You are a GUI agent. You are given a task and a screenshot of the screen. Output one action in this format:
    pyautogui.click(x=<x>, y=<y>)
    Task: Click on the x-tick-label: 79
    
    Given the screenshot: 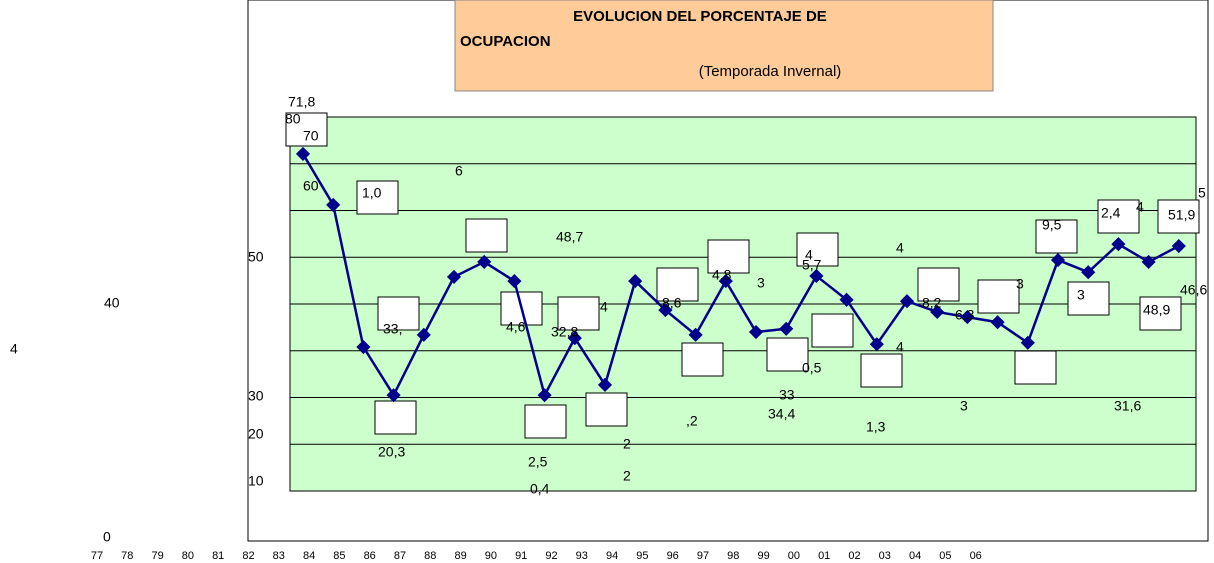 What is the action you would take?
    pyautogui.click(x=157, y=556)
    